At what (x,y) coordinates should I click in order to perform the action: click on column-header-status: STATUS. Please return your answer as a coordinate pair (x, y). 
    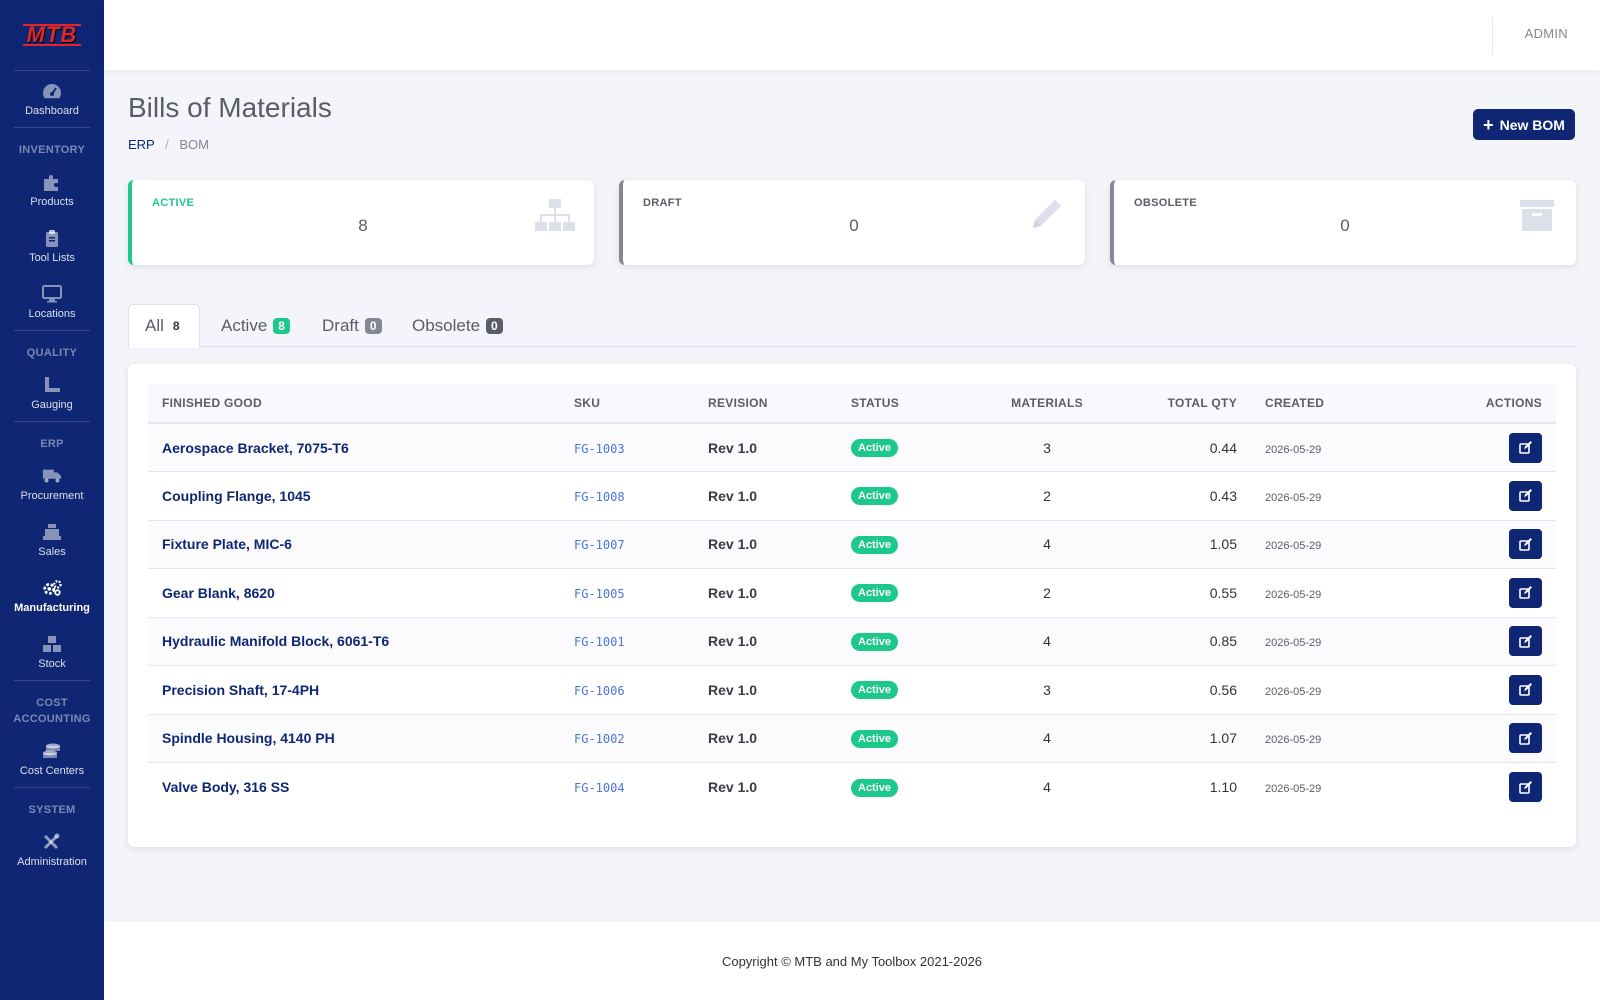
    Looking at the image, I should click on (912, 404).